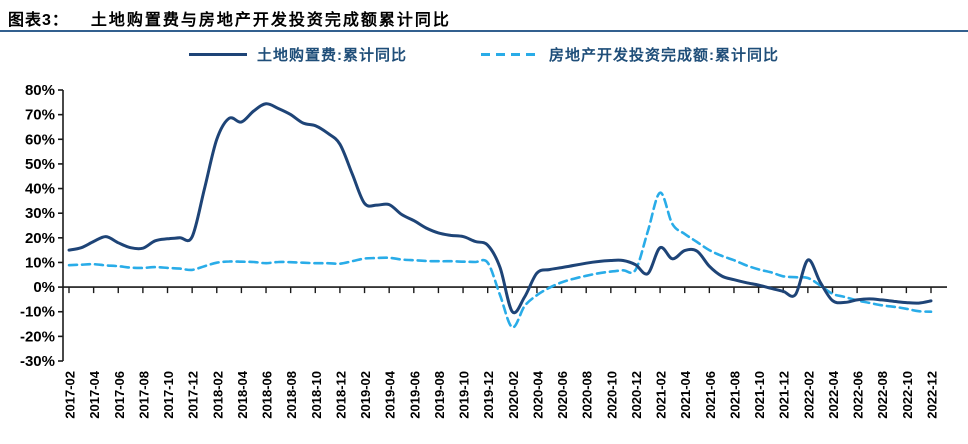 The width and height of the screenshot is (968, 444). I want to click on x-axis-tick-label: 2018-02, so click(217, 395).